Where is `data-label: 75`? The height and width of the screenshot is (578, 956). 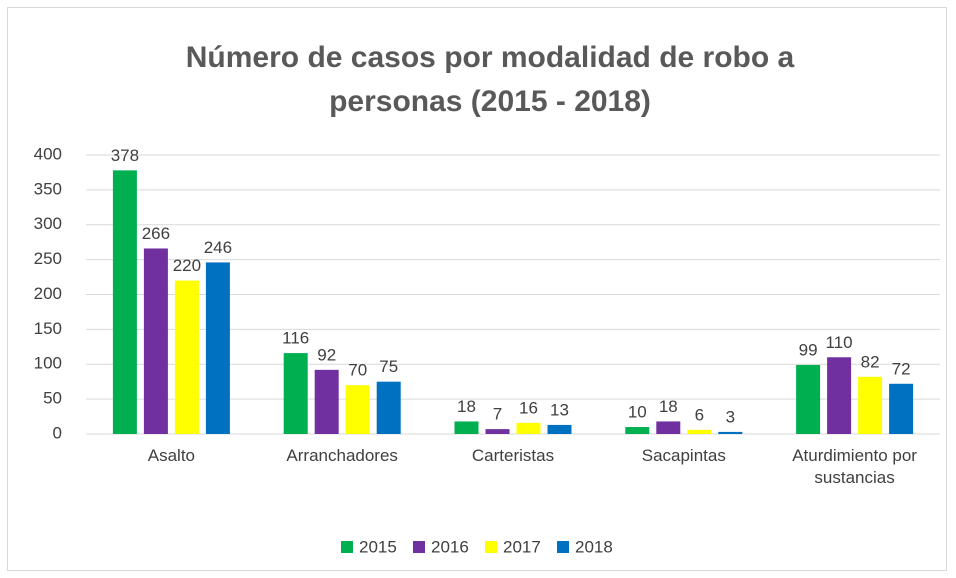
data-label: 75 is located at coordinates (388, 366).